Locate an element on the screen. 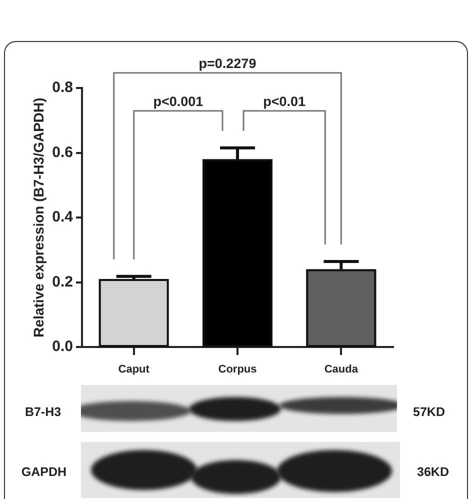 This screenshot has height=499, width=471. text: p=0.2279 is located at coordinates (227, 63).